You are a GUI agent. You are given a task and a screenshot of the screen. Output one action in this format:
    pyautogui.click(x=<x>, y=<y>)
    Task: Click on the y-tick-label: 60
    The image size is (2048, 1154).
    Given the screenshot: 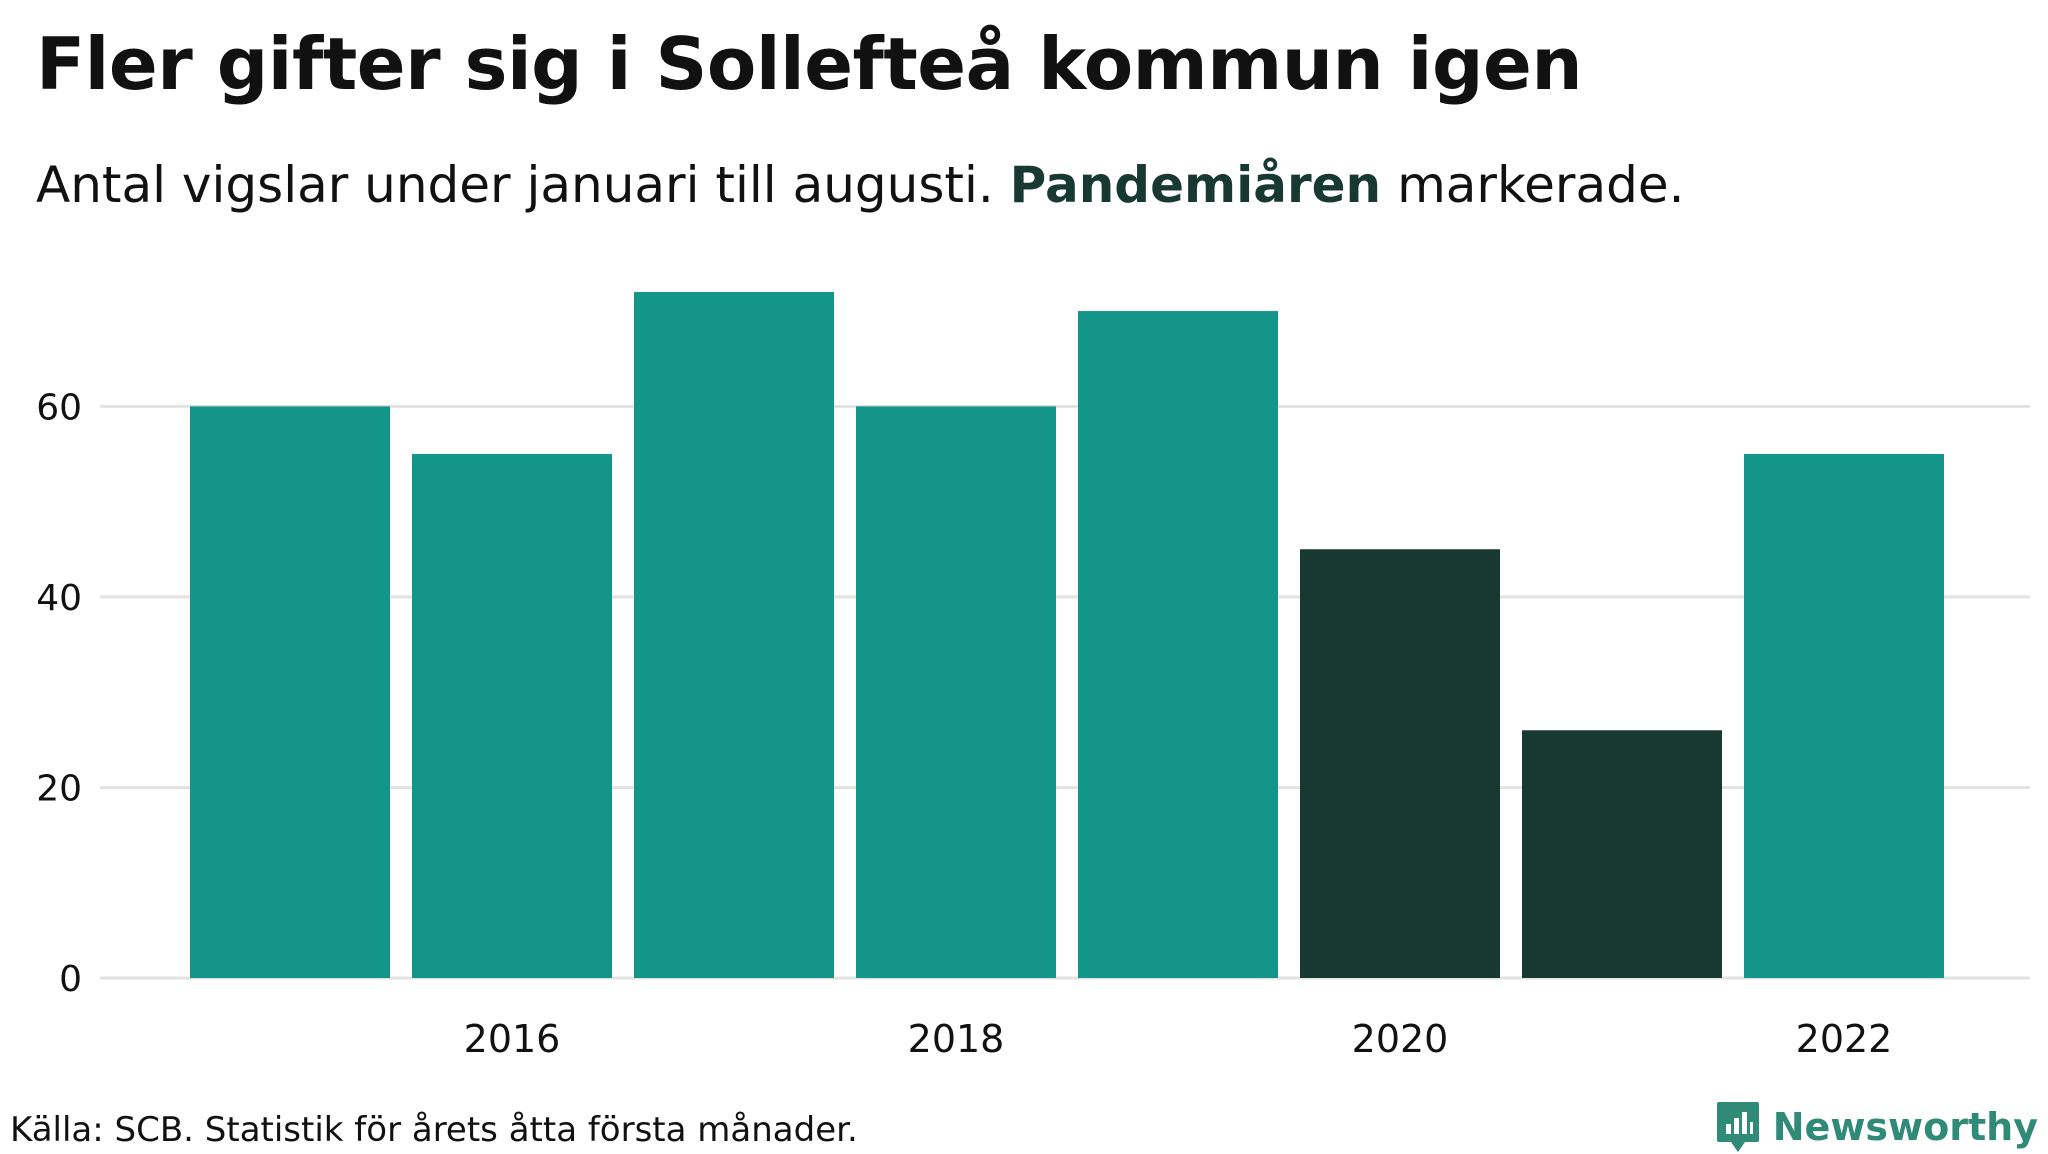 What is the action you would take?
    pyautogui.click(x=59, y=407)
    